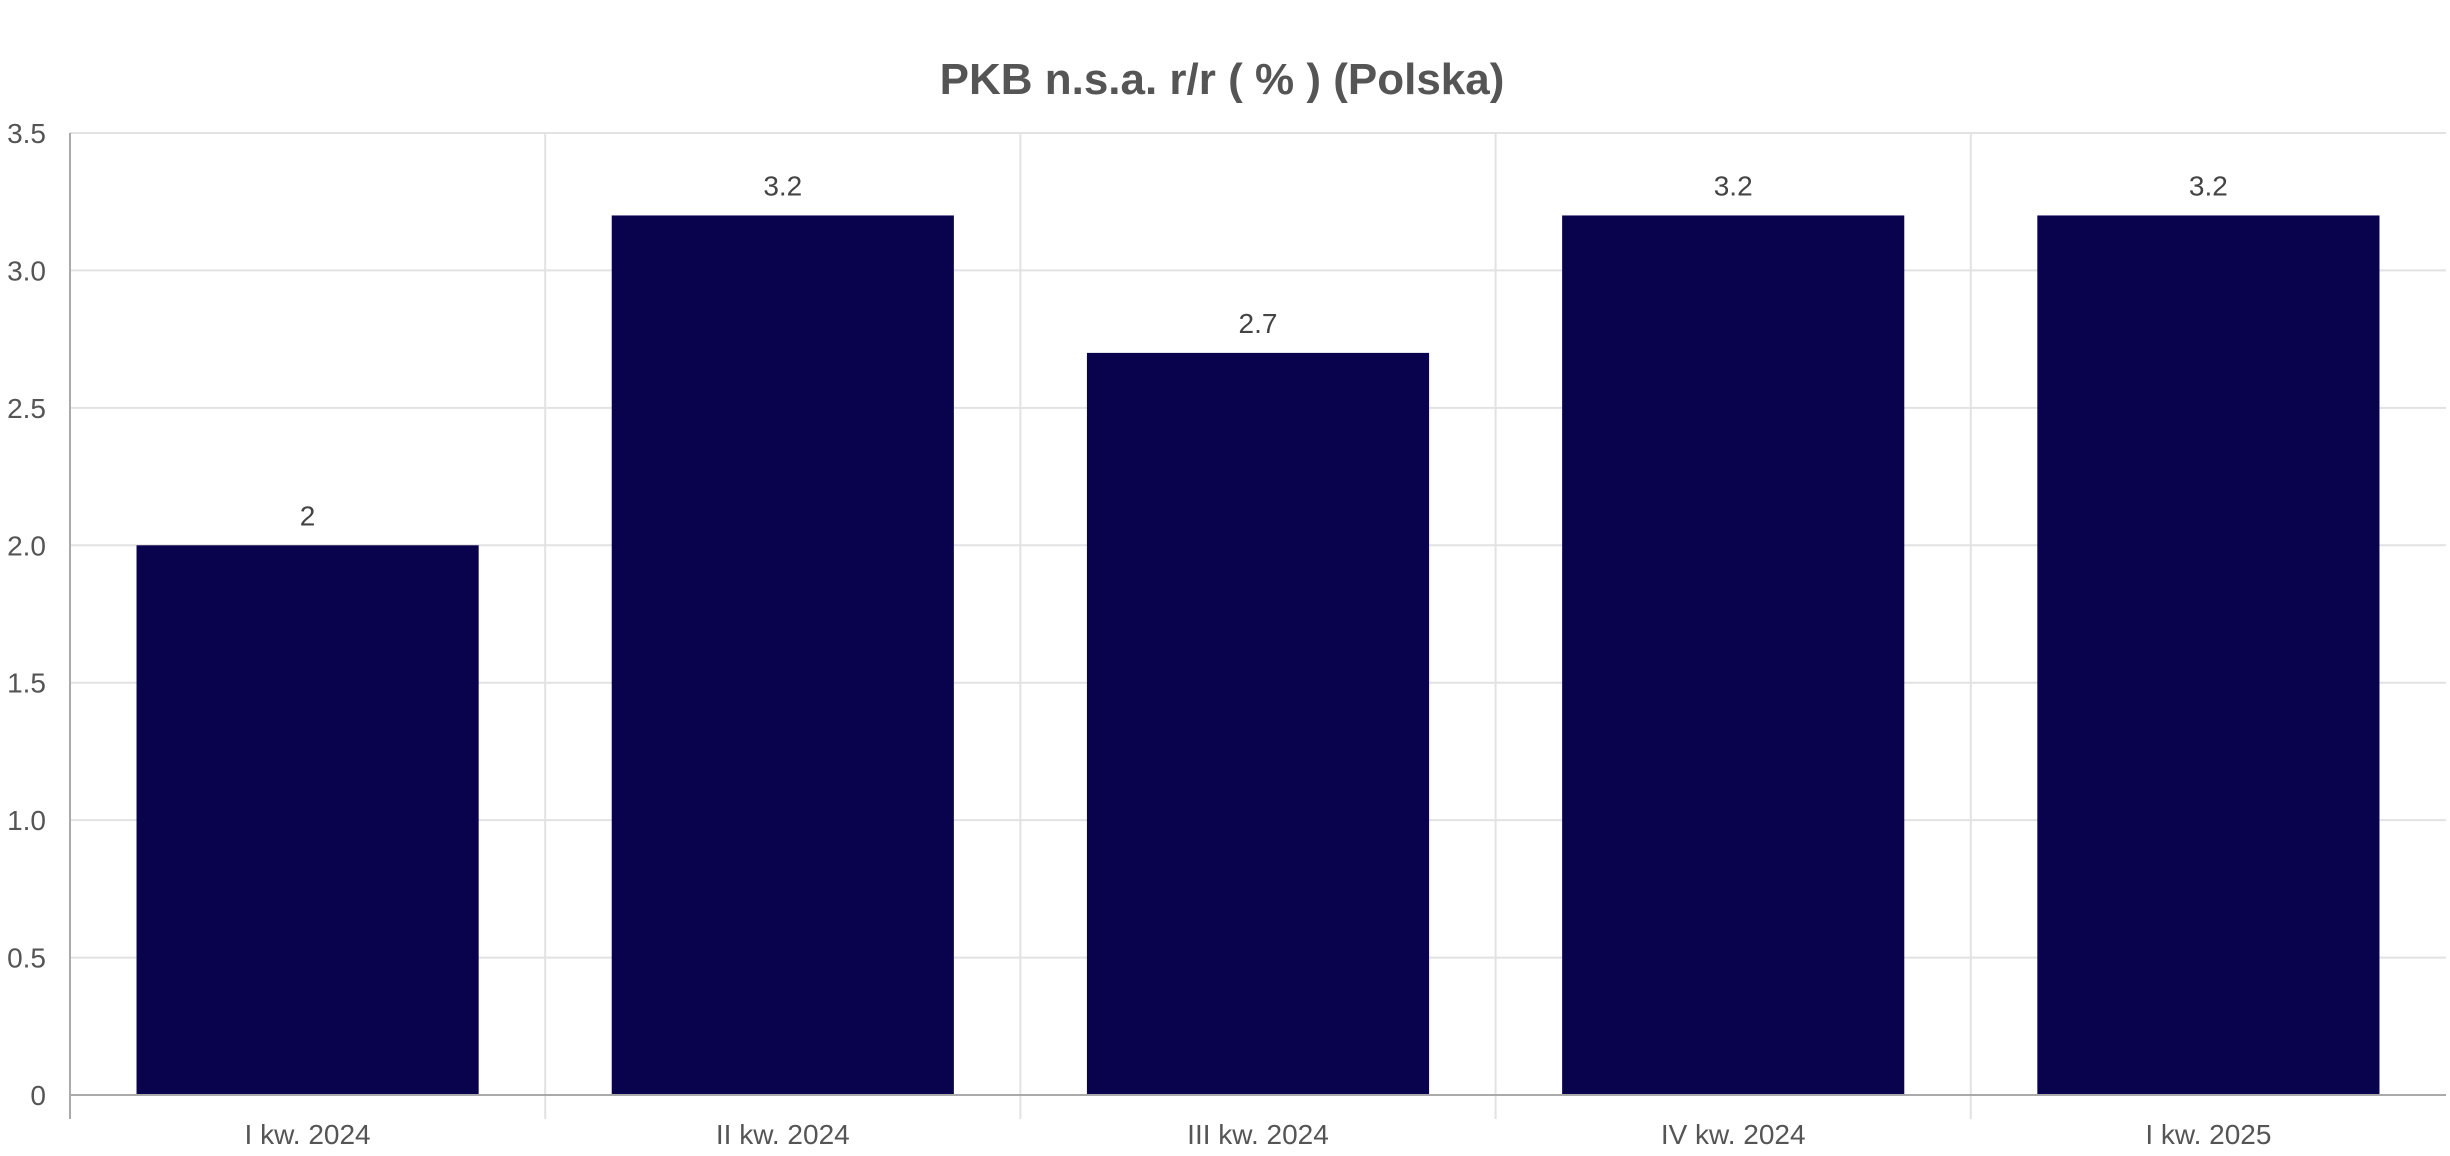  Describe the element at coordinates (1733, 1134) in the screenshot. I see `x-tick-label: IV kw. 2024` at that location.